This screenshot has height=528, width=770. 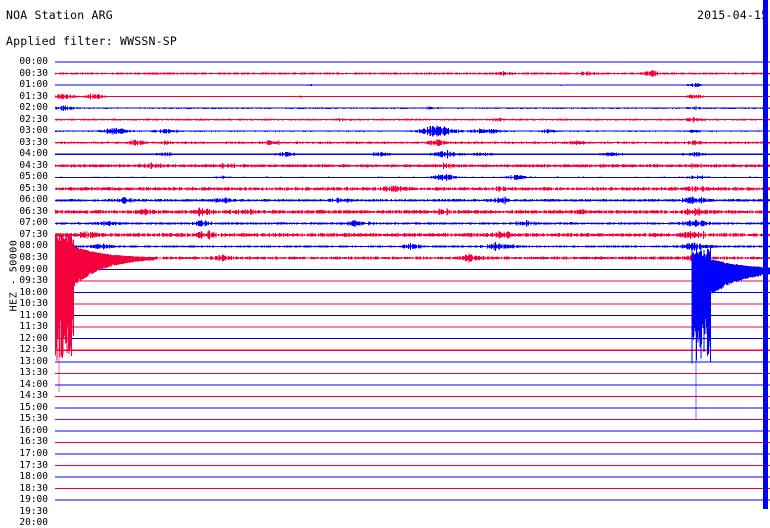 I want to click on time-tick-label: 08:30, so click(x=33, y=258).